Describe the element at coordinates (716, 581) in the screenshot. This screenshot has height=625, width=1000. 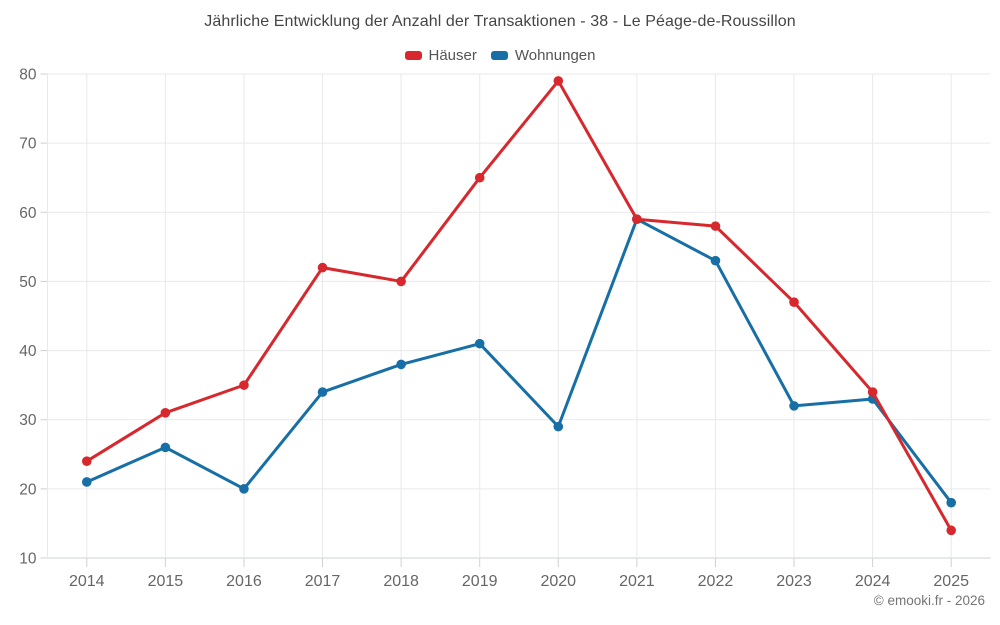
I see `x-axis-label: 2022` at that location.